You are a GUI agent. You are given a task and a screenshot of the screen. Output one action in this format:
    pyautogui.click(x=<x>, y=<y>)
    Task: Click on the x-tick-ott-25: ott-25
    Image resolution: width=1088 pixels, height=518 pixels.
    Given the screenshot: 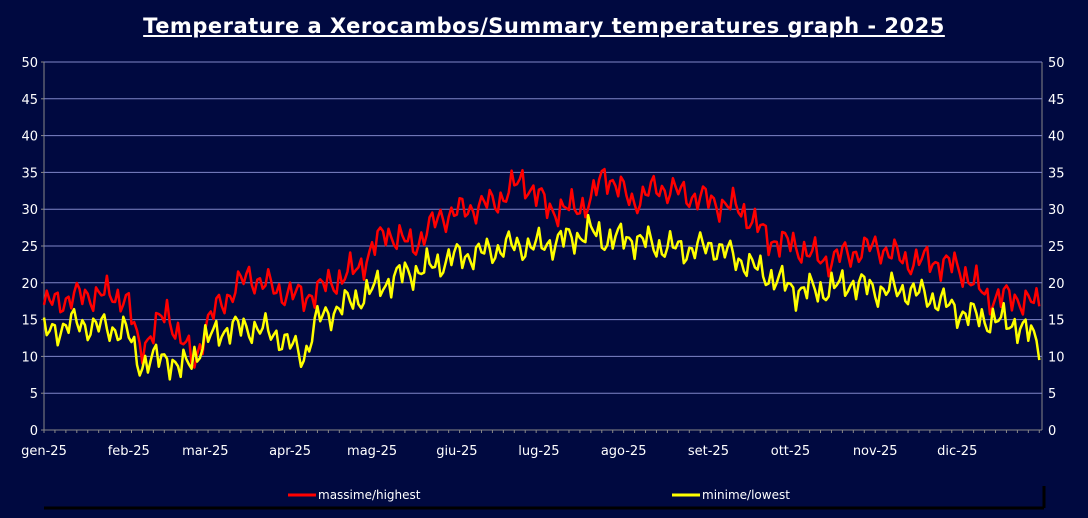 What is the action you would take?
    pyautogui.click(x=790, y=451)
    